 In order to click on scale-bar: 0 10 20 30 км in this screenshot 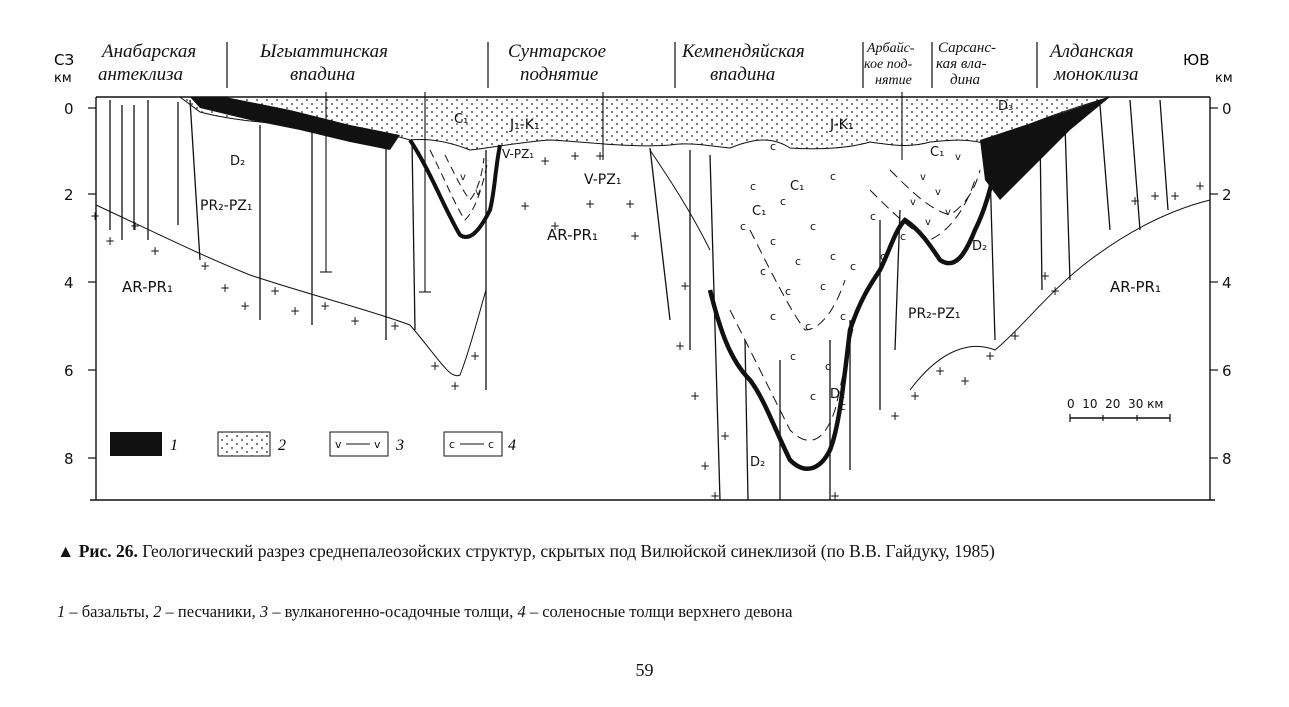, I will do `click(1119, 409)`.